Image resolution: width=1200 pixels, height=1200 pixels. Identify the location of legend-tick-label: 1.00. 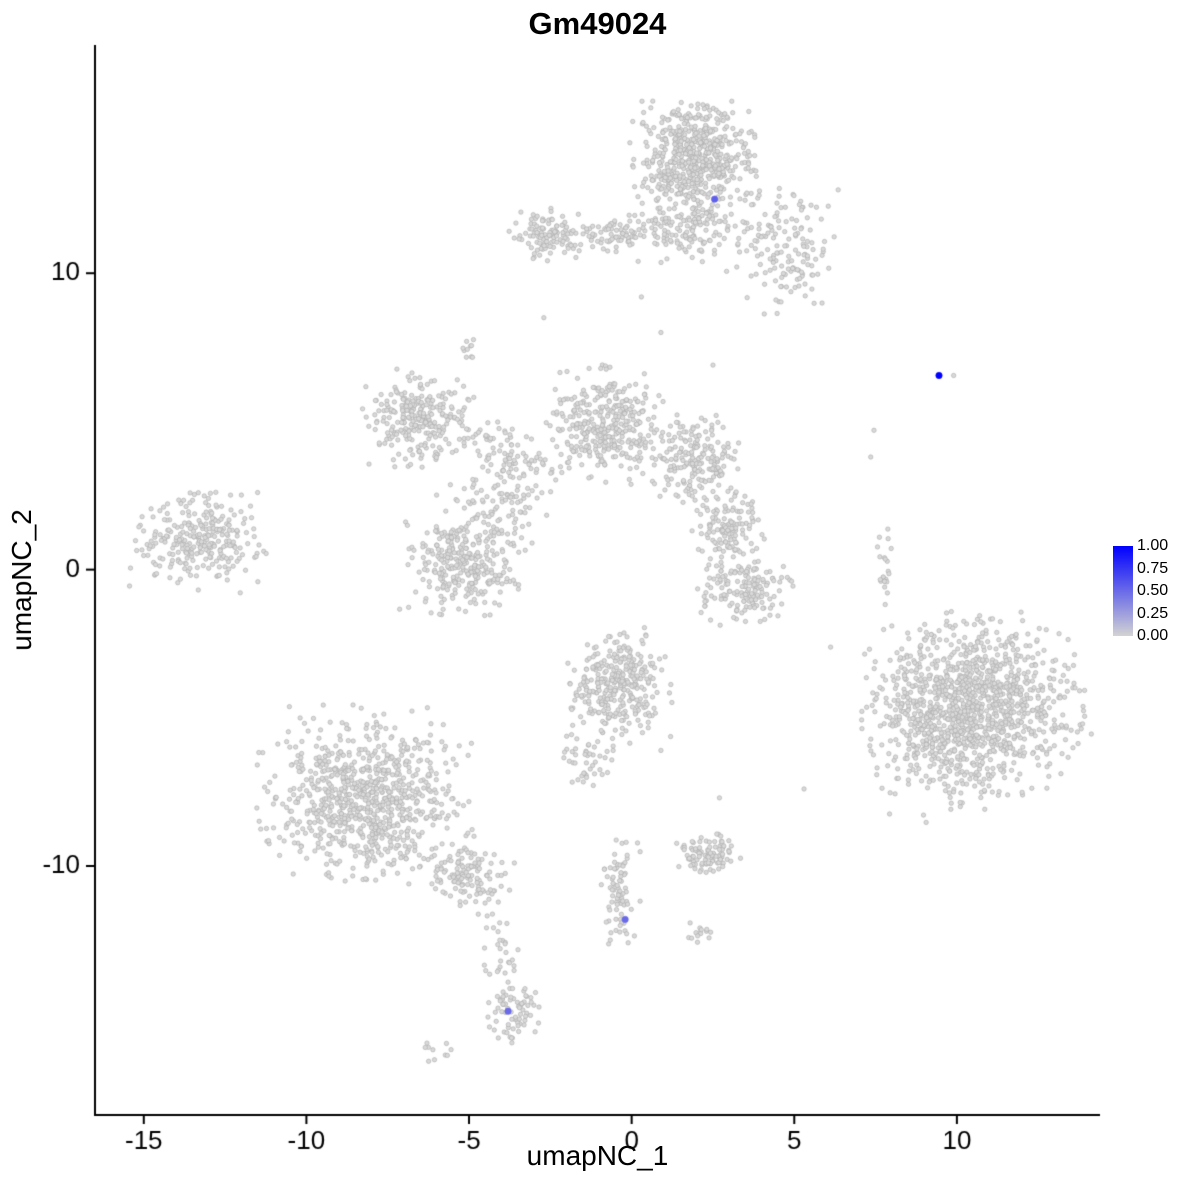
(1153, 545).